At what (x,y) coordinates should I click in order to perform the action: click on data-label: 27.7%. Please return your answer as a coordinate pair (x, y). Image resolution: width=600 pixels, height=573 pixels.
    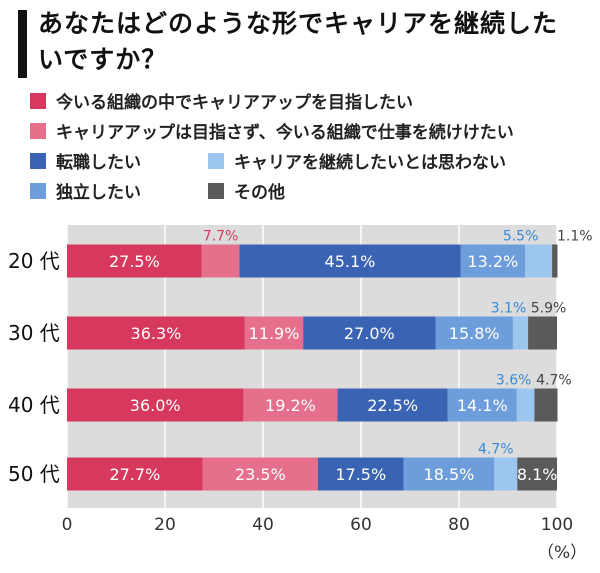
    Looking at the image, I should click on (134, 474).